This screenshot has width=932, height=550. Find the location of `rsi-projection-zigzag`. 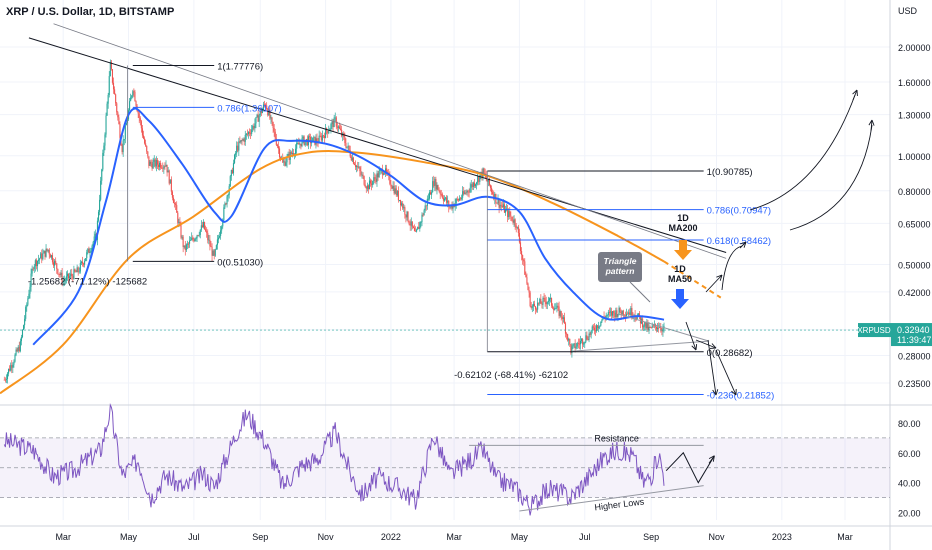

rsi-projection-zigzag is located at coordinates (690, 467).